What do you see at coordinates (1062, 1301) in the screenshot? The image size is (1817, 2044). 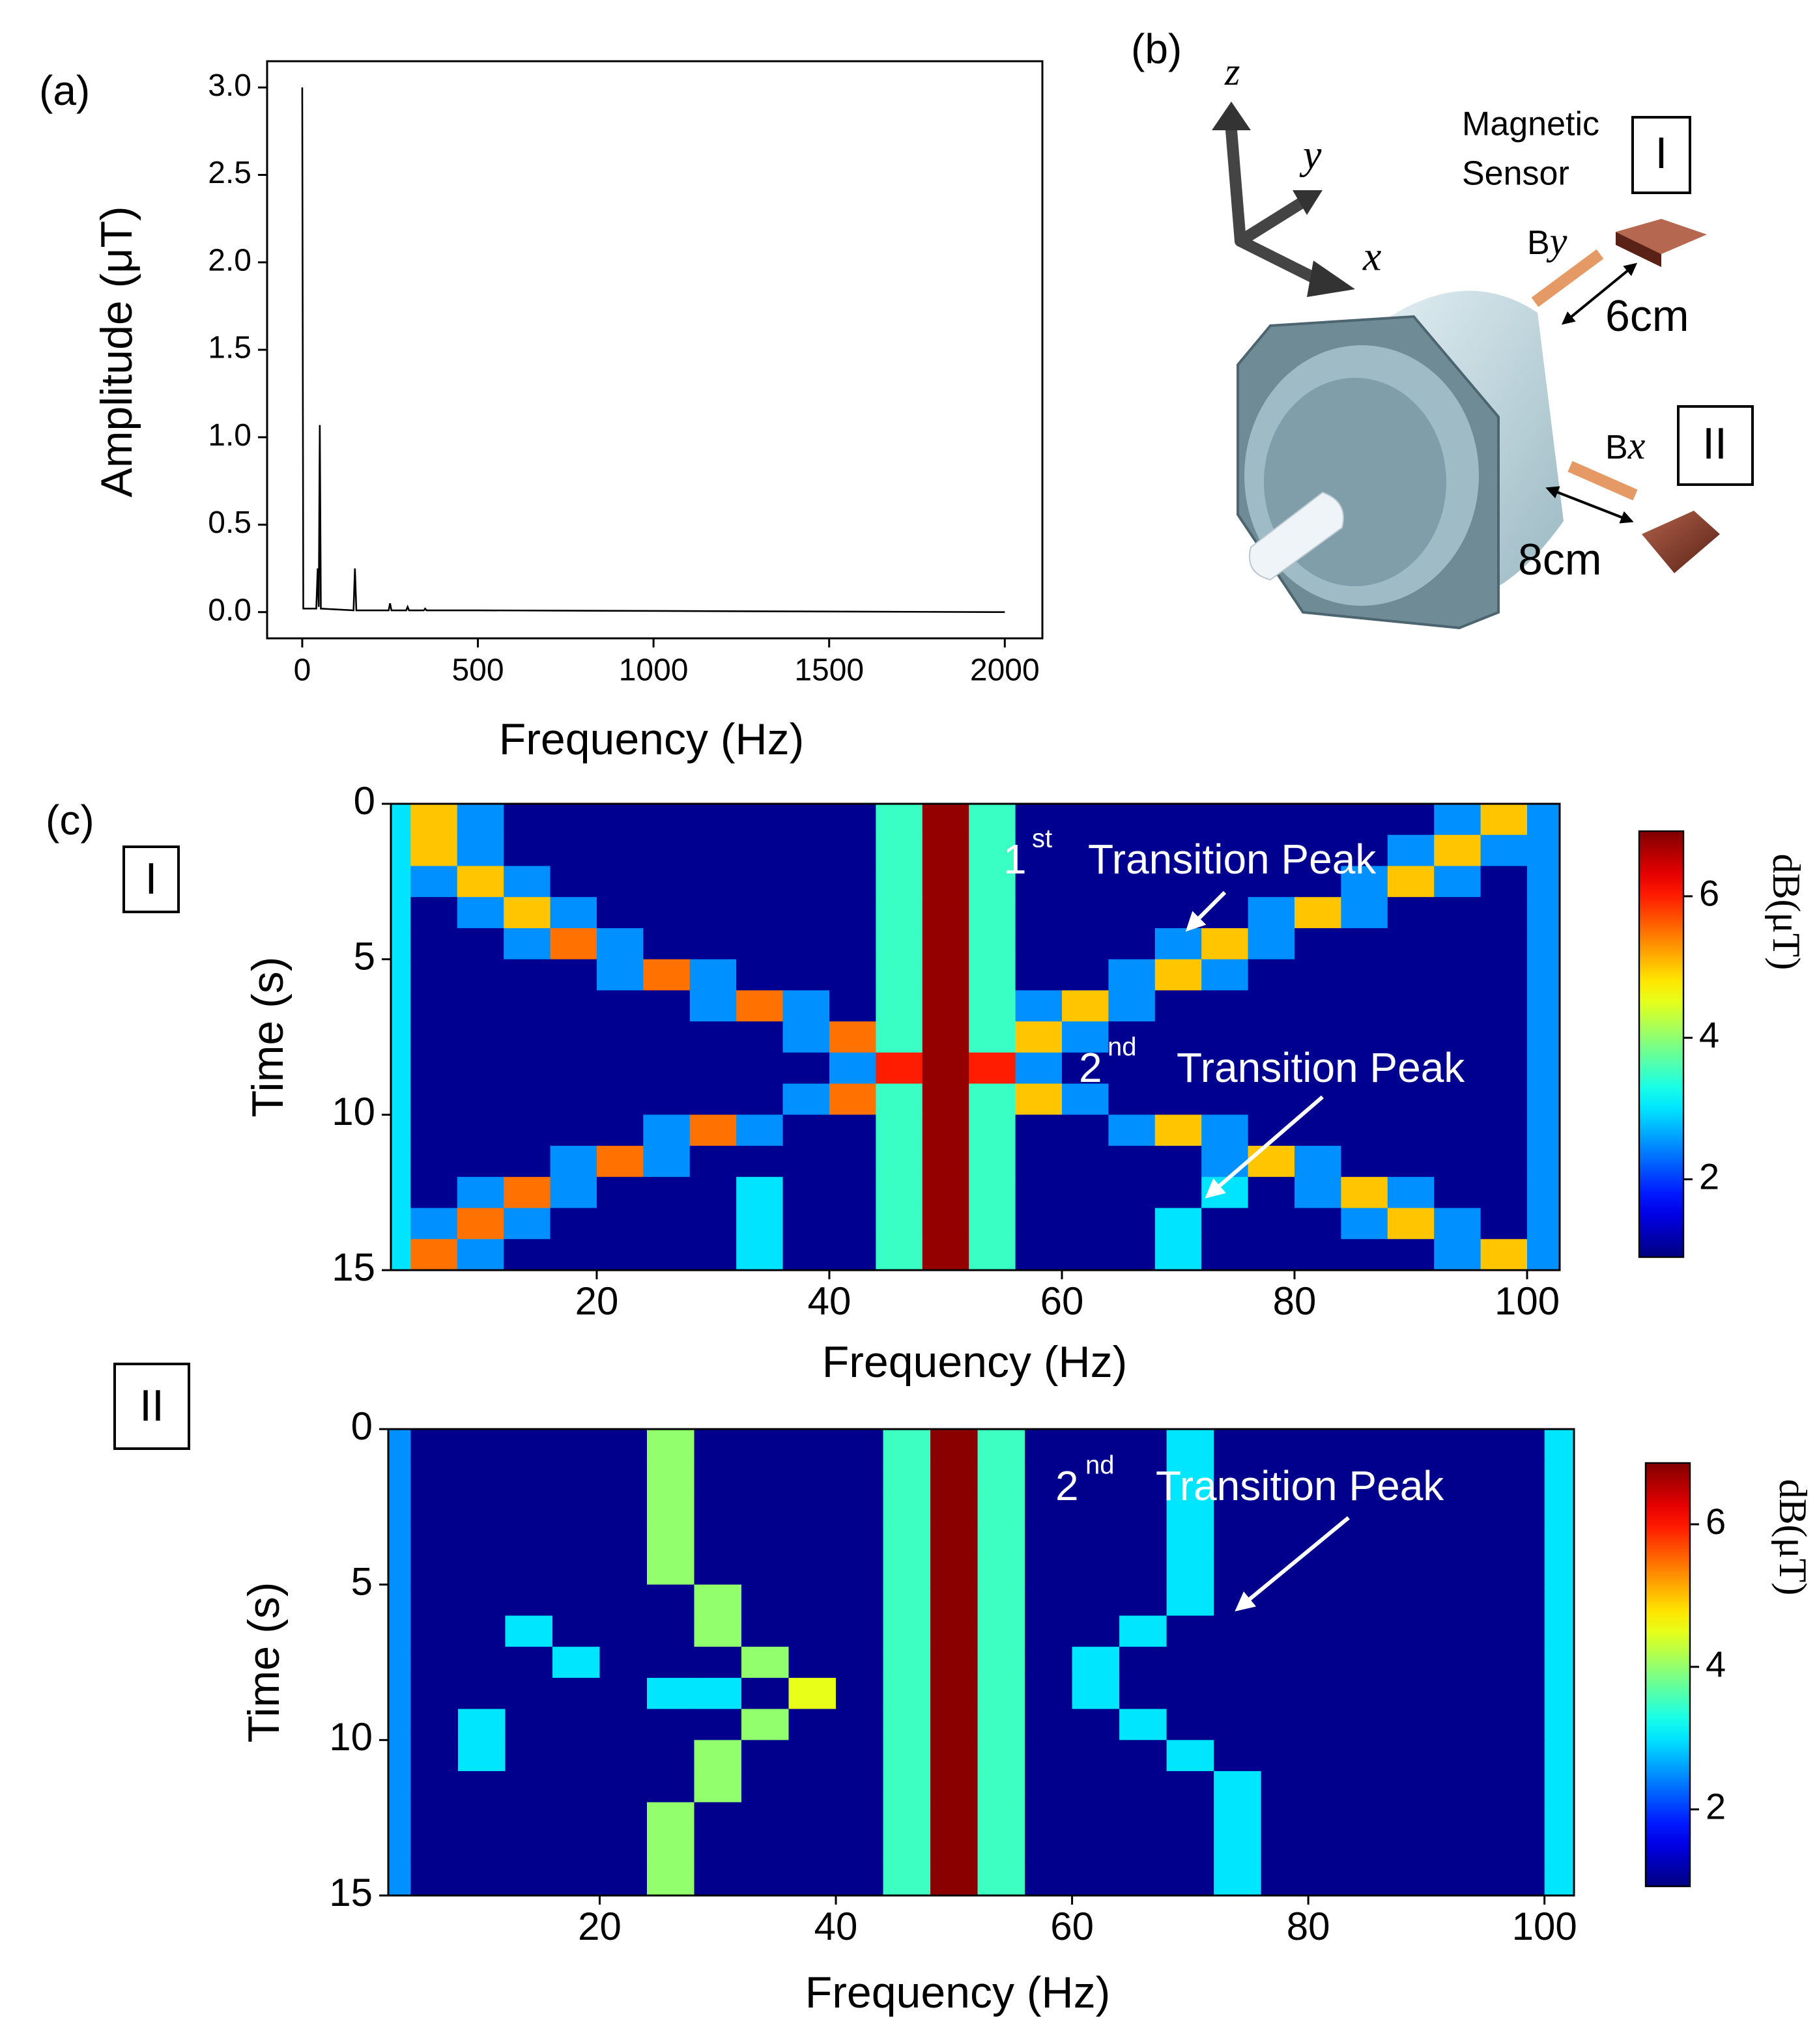 I see `x-tick-label: 60` at bounding box center [1062, 1301].